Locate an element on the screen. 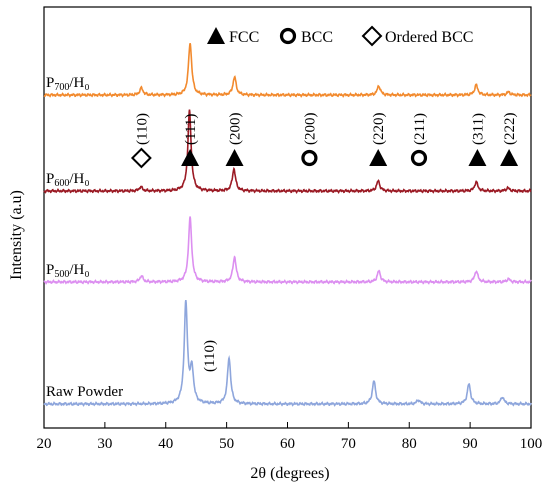  x-tick-label: 30 is located at coordinates (104, 444).